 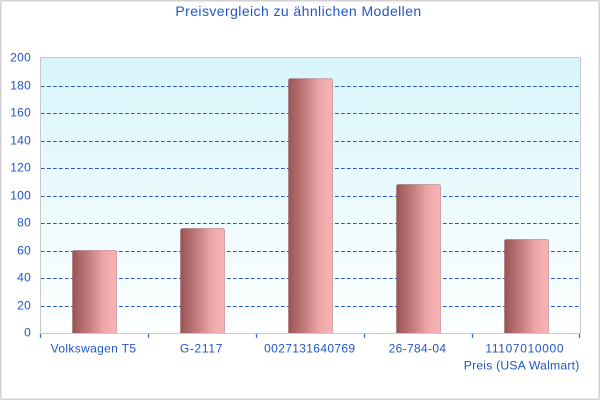 I want to click on svg-text: 60, so click(x=24, y=251).